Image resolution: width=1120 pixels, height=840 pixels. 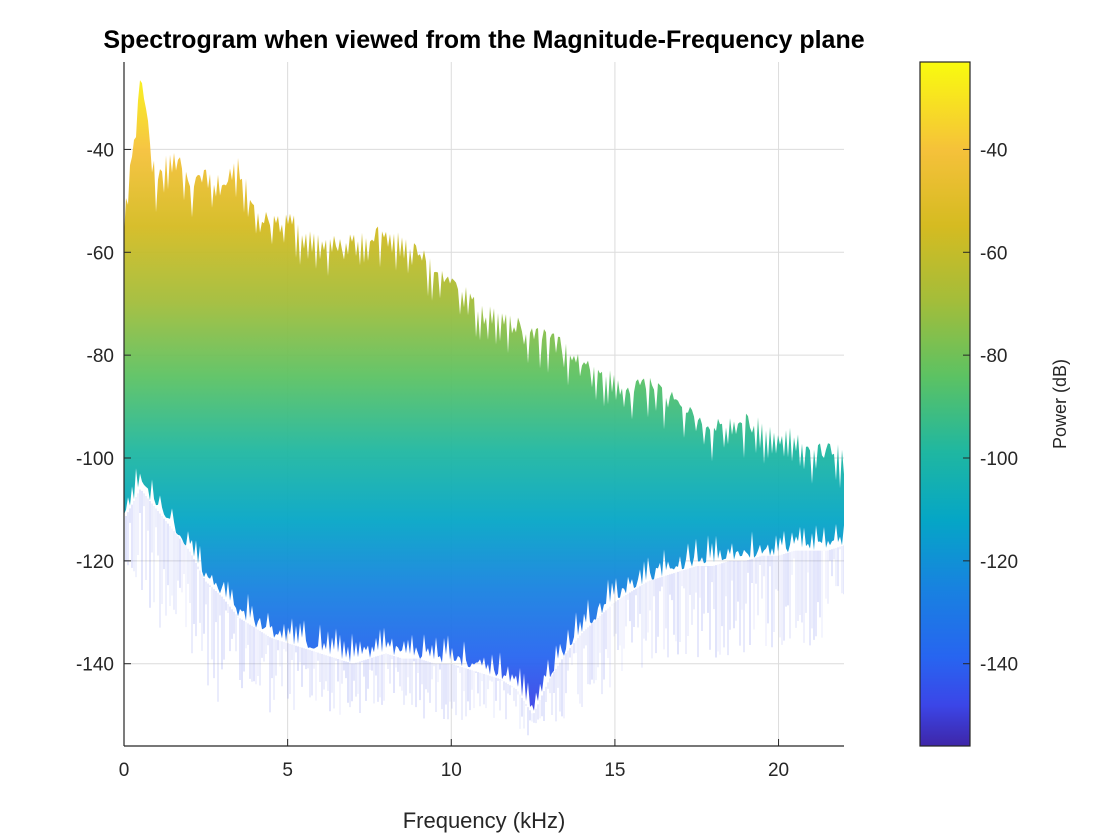 I want to click on y-tick-label-1: -120, so click(x=95, y=562).